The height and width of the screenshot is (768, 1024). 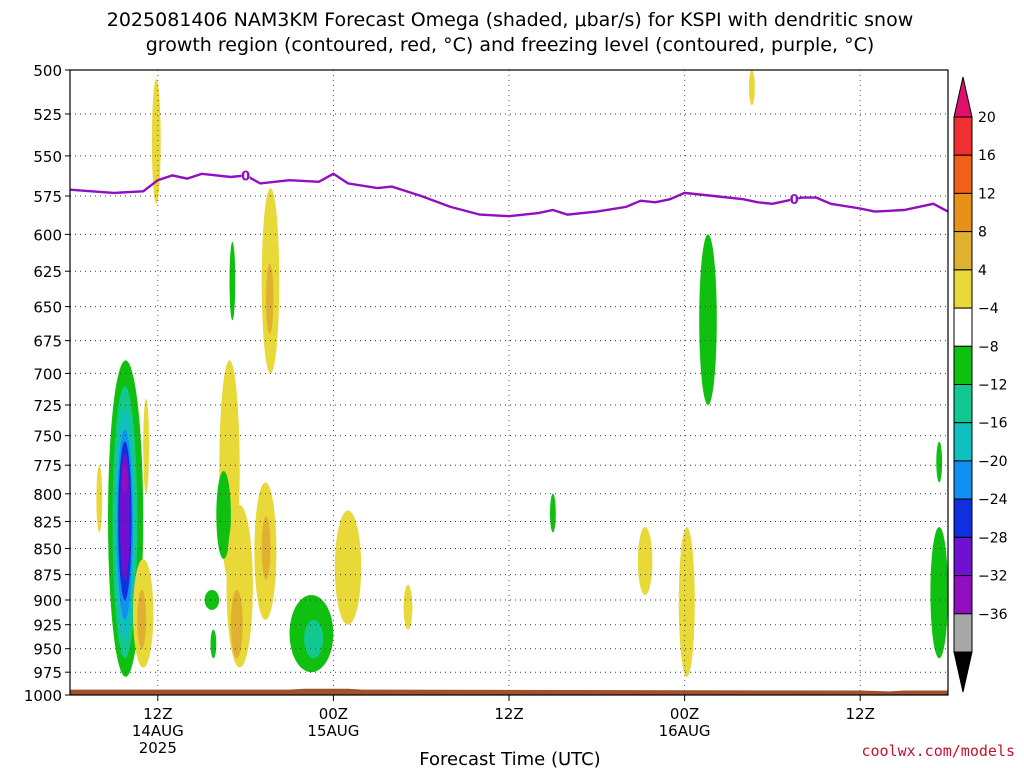 What do you see at coordinates (47, 437) in the screenshot?
I see `y-tick-label: 750` at bounding box center [47, 437].